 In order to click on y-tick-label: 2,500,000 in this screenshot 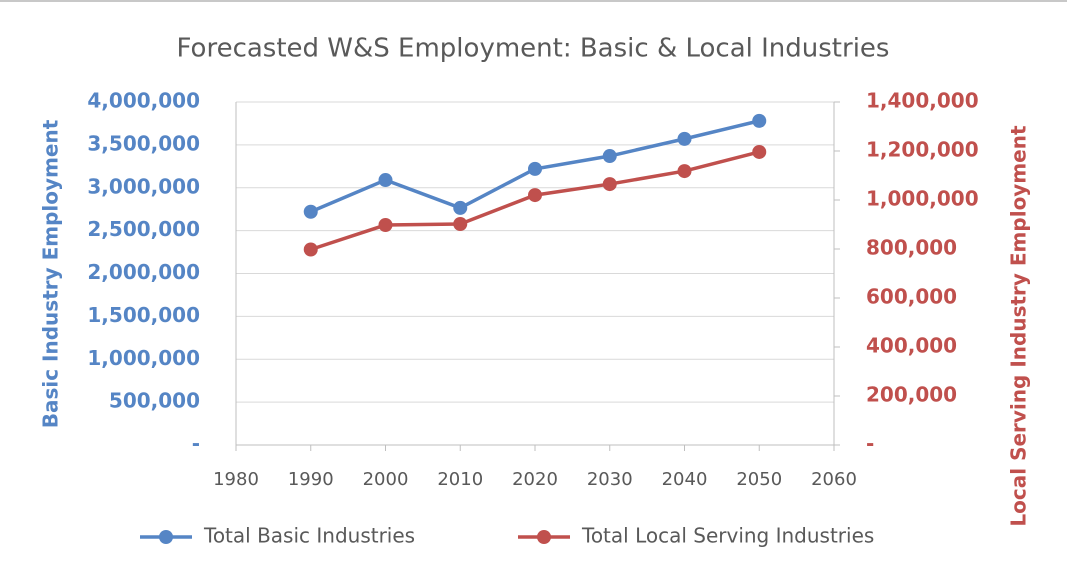, I will do `click(143, 229)`.